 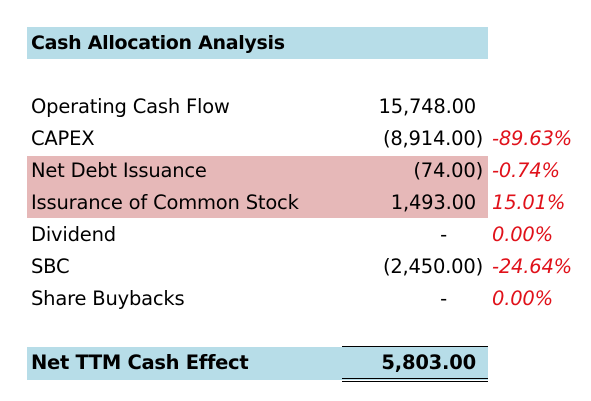 What do you see at coordinates (522, 234) in the screenshot?
I see `row-percent-dividend: 0.00%` at bounding box center [522, 234].